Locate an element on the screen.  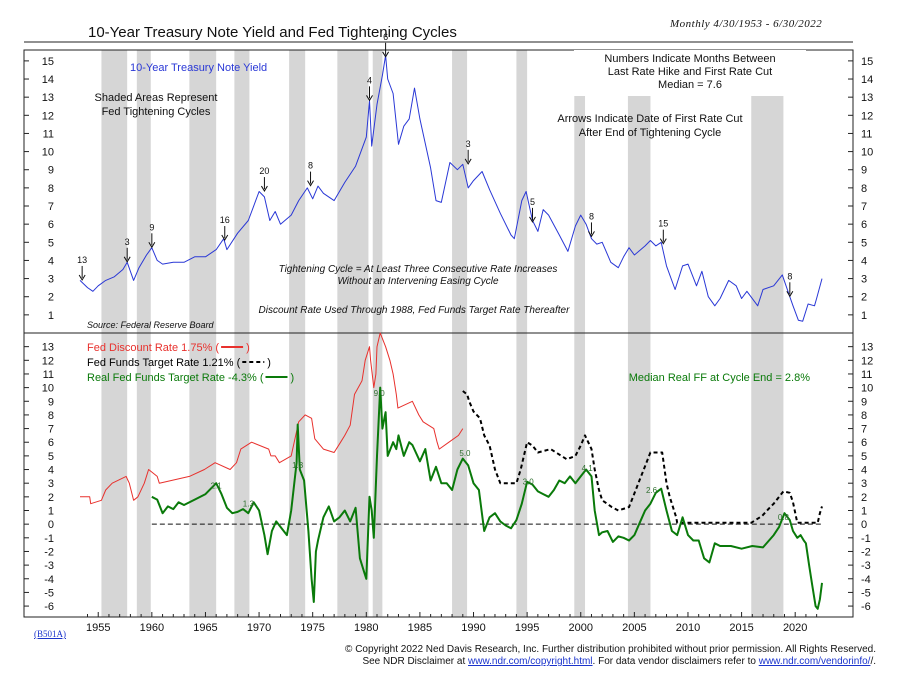
copyright-link: www.ndr.com/copyright.html is located at coordinates (530, 661).